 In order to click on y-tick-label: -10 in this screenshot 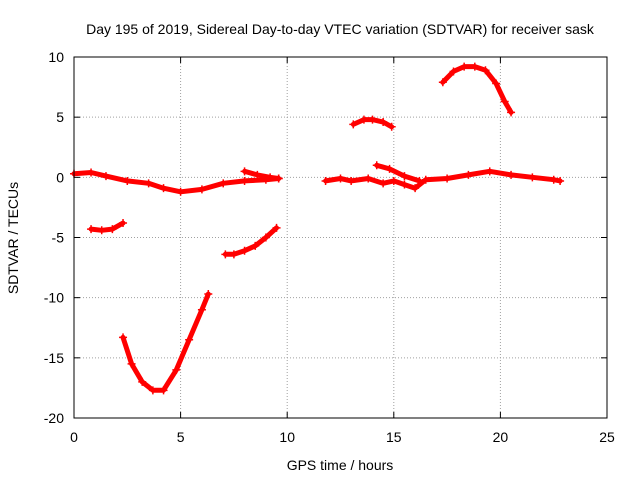, I will do `click(54, 298)`.